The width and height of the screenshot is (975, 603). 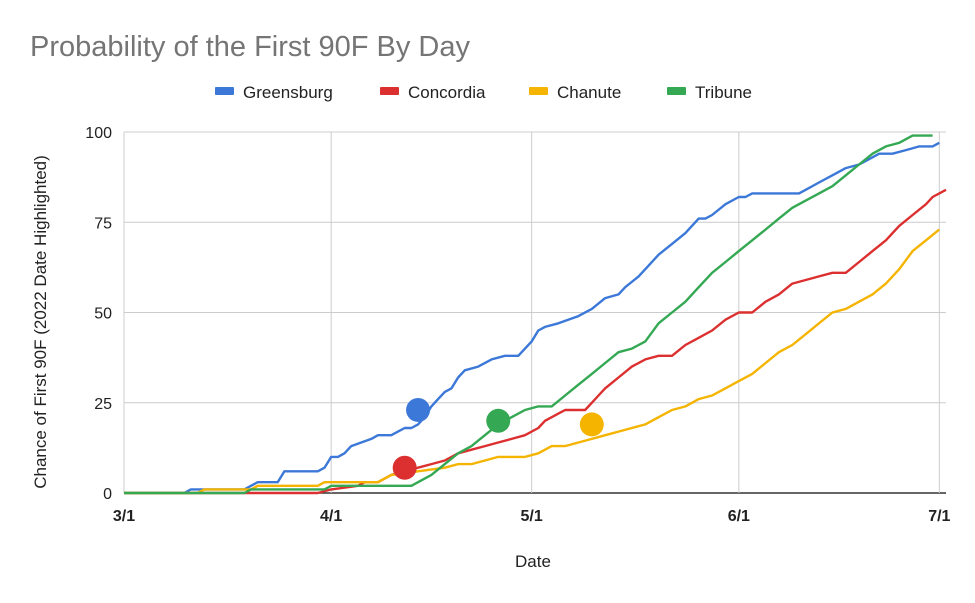 What do you see at coordinates (103, 404) in the screenshot?
I see `y-tick-label: 25` at bounding box center [103, 404].